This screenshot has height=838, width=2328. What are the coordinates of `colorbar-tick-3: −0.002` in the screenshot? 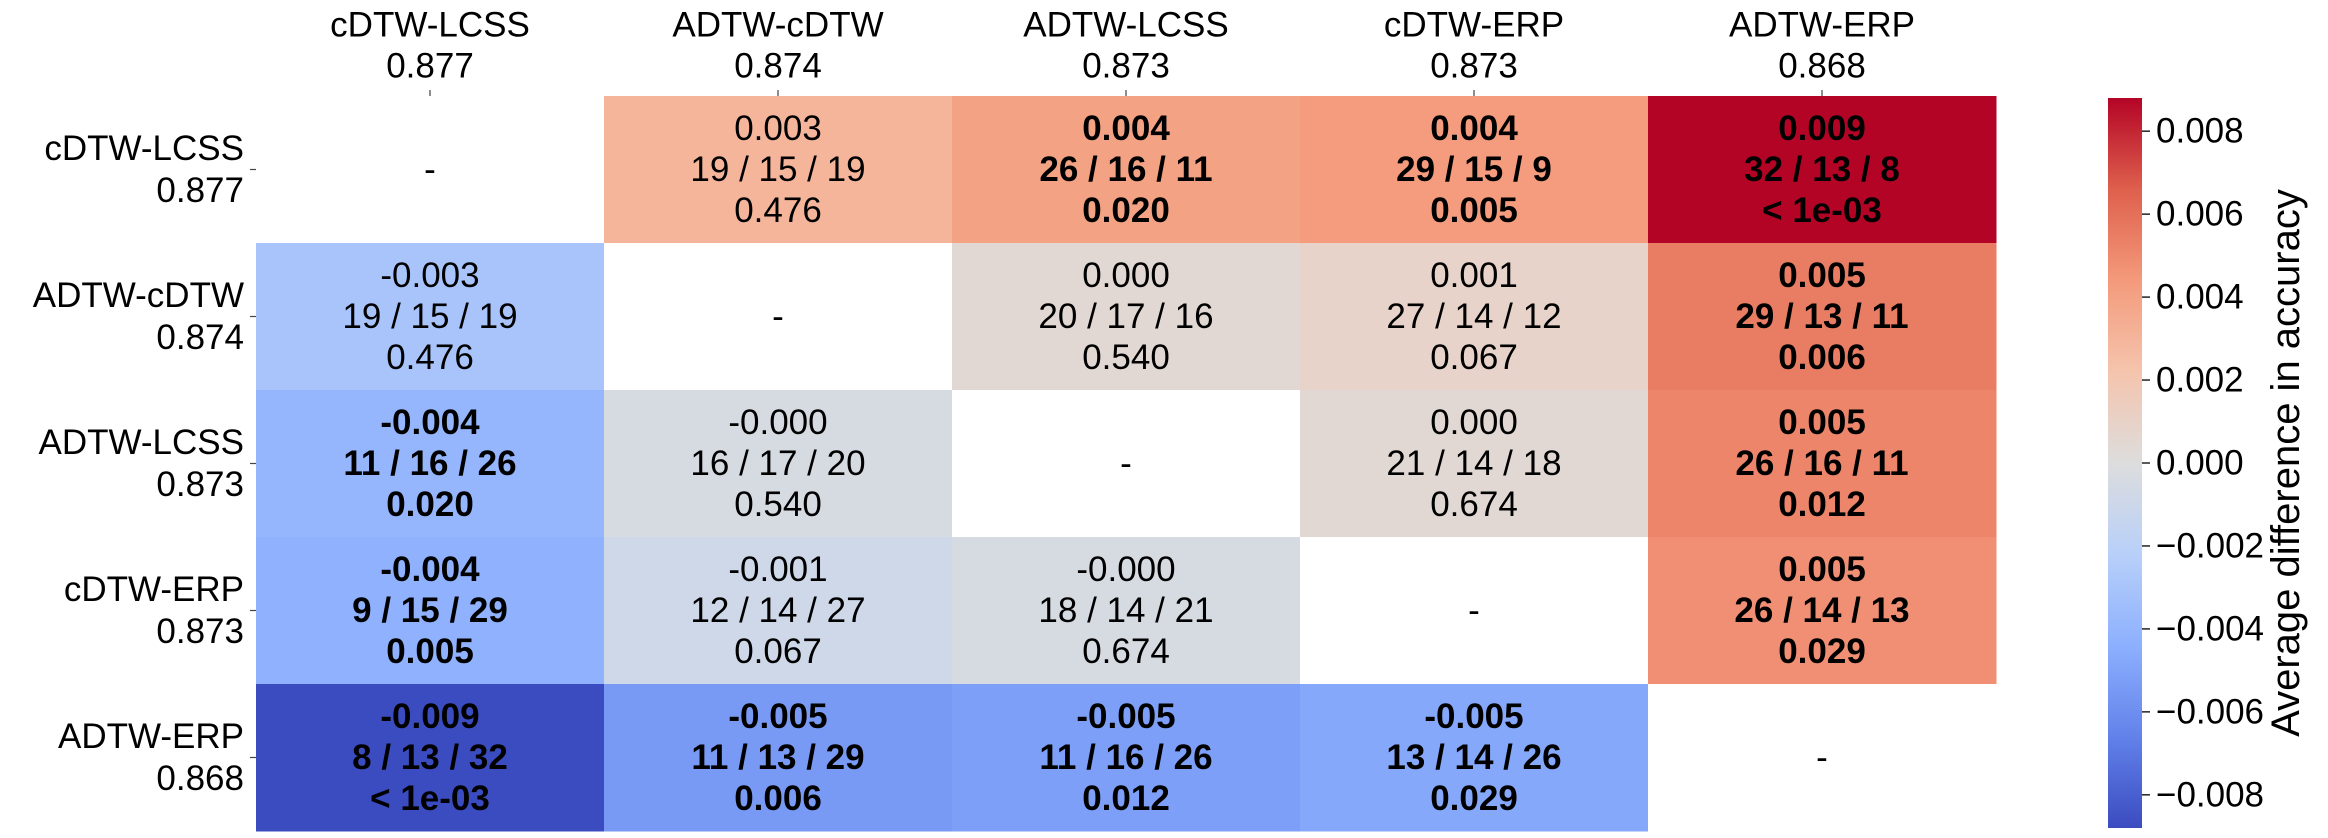 It's located at (2203, 545).